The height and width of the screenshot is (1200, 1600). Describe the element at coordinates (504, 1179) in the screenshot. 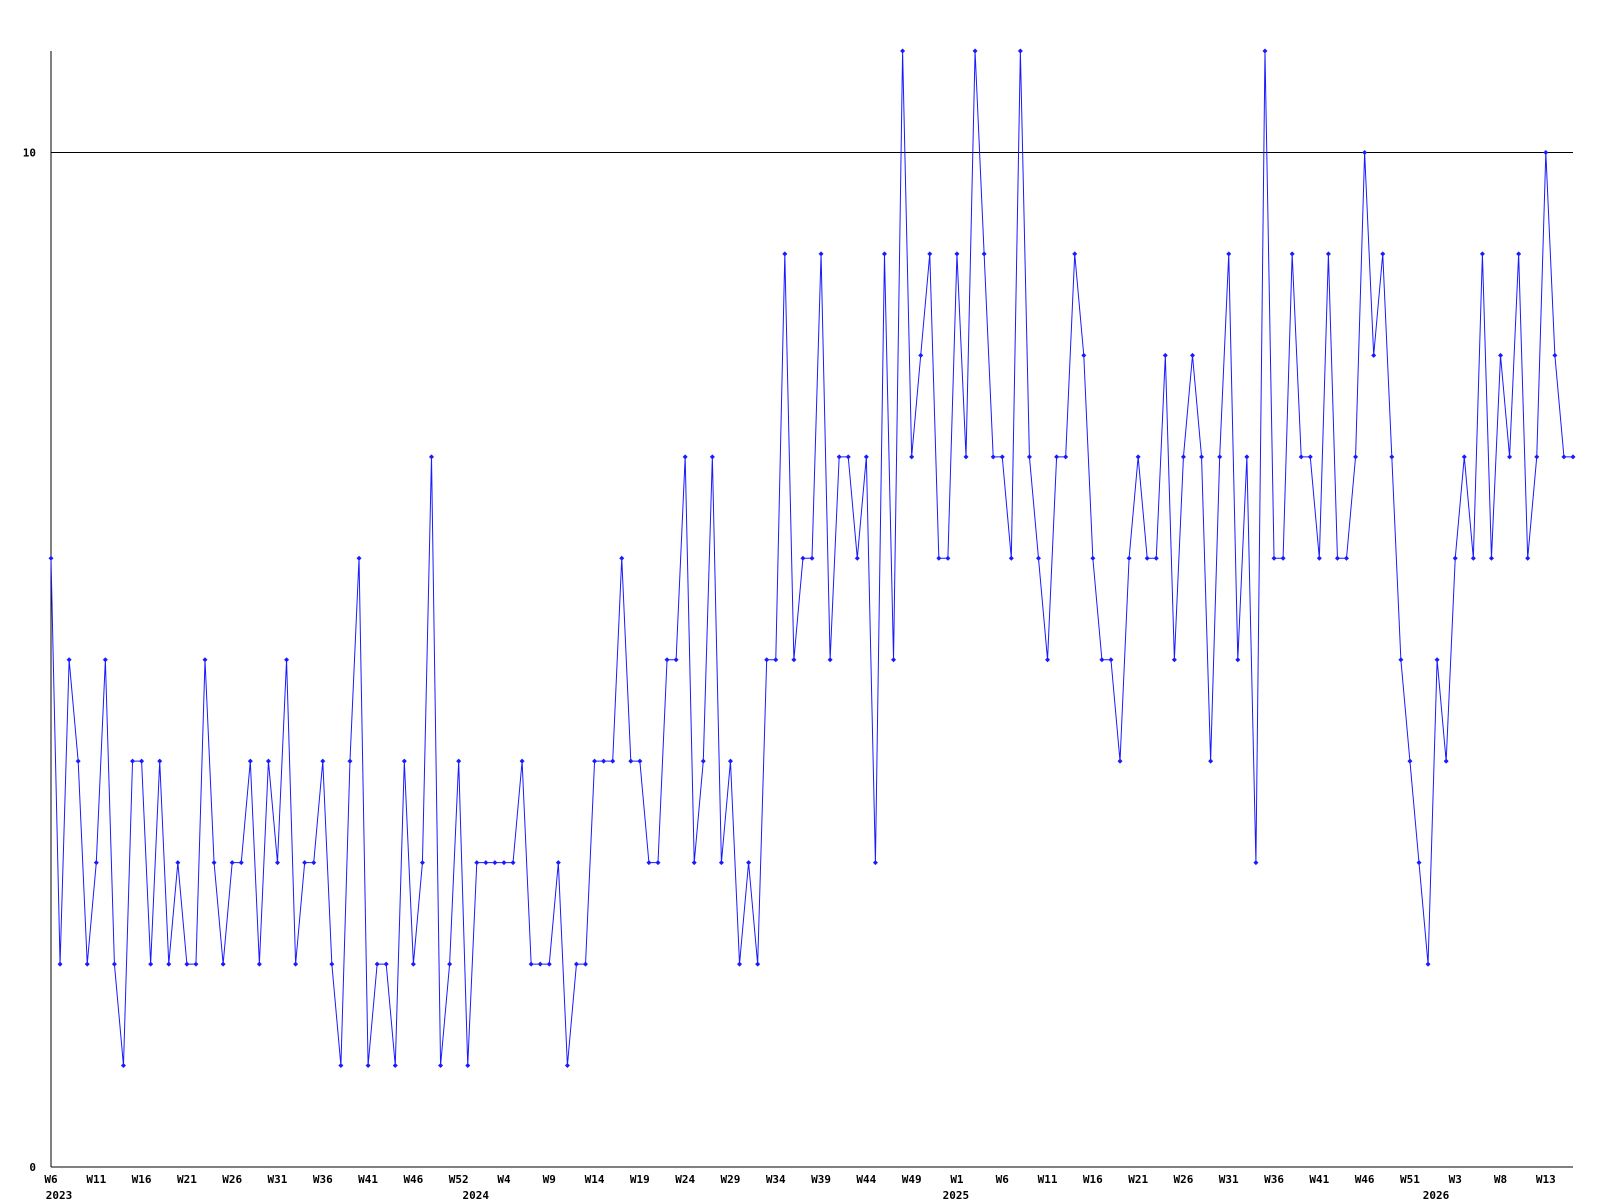

I see `x-tick-label: W4` at that location.